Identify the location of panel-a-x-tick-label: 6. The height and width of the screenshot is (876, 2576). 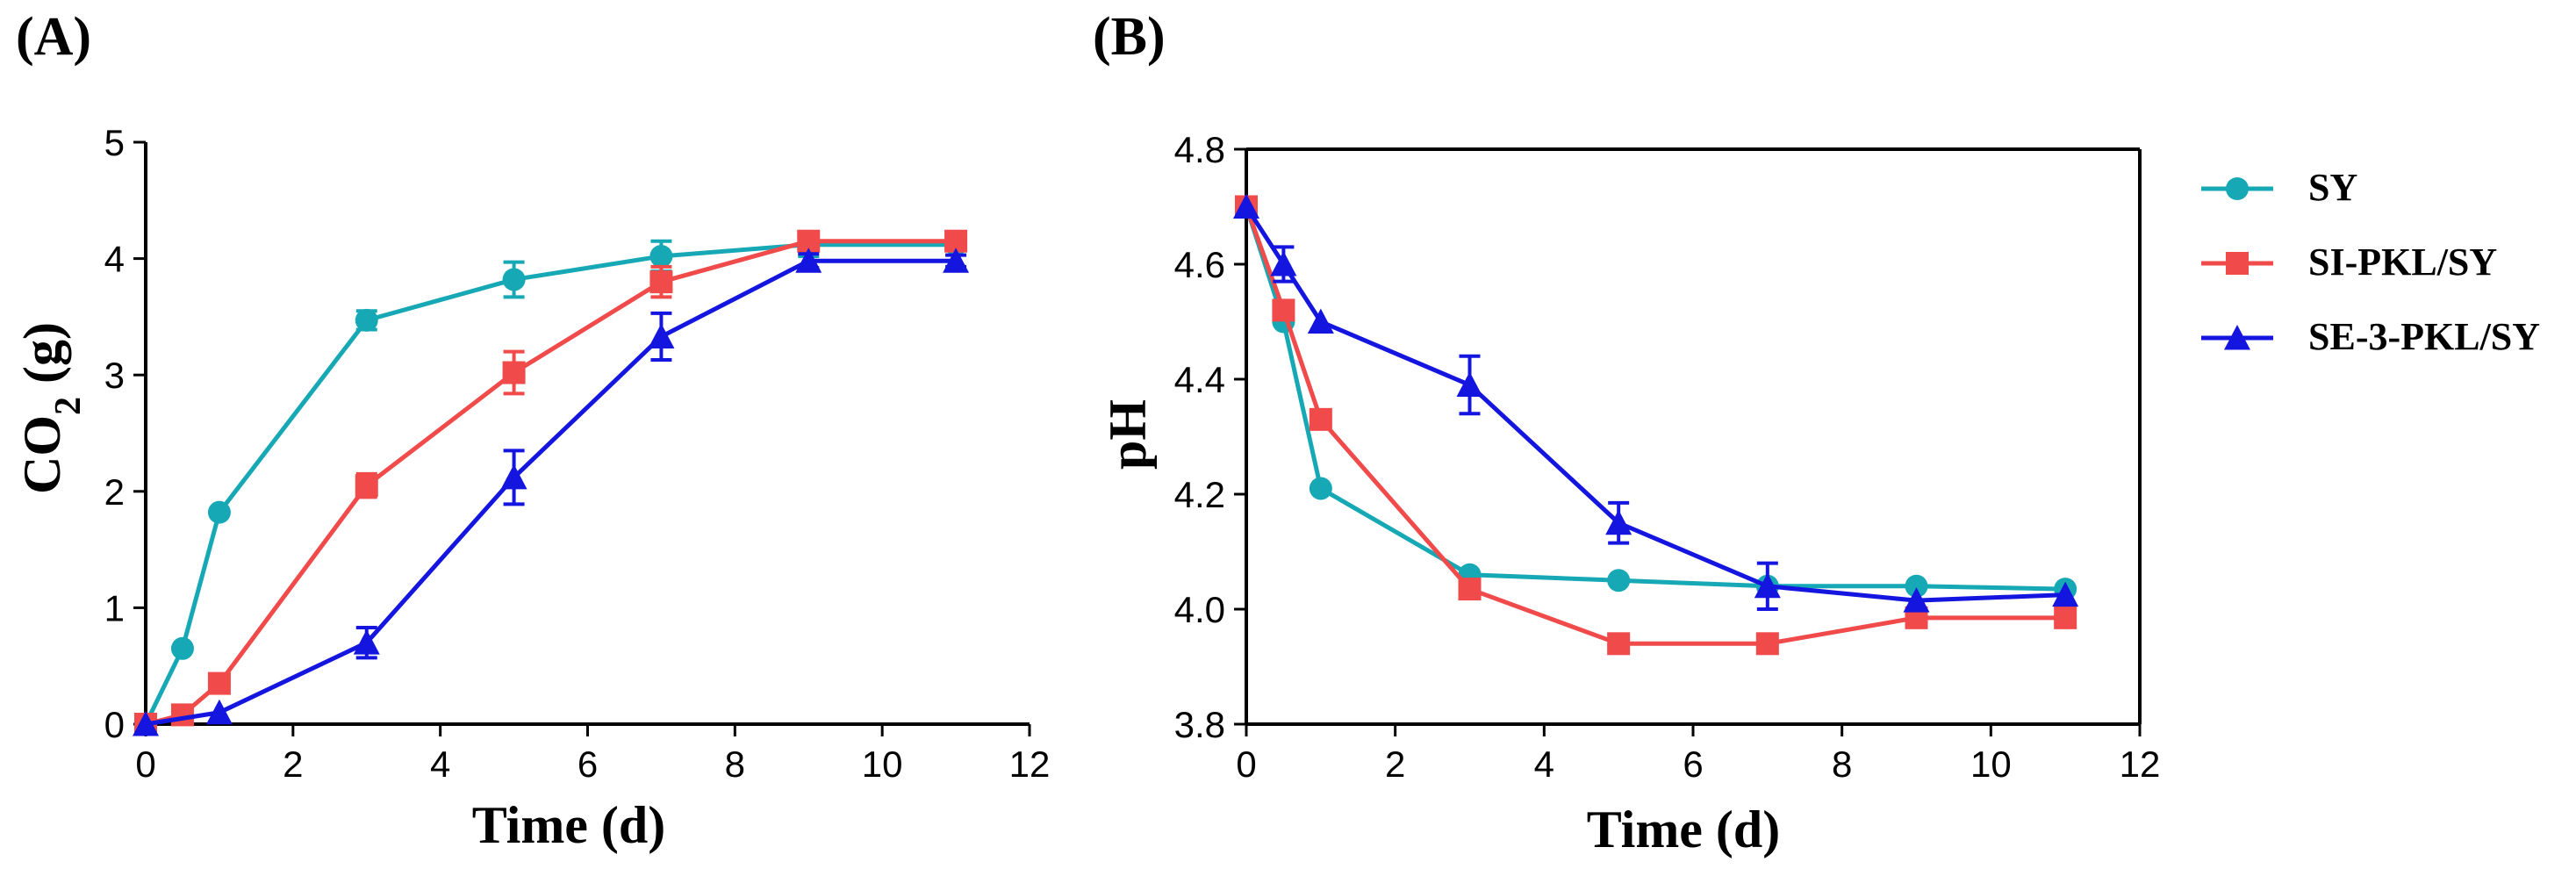
(588, 764).